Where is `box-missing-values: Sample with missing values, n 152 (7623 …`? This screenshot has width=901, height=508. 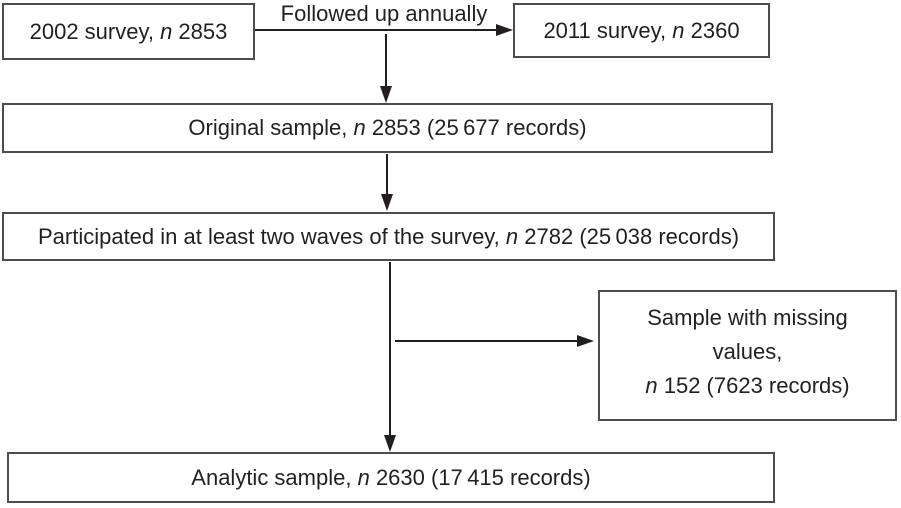
box-missing-values: Sample with missing values, n 152 (7623 … is located at coordinates (747, 355).